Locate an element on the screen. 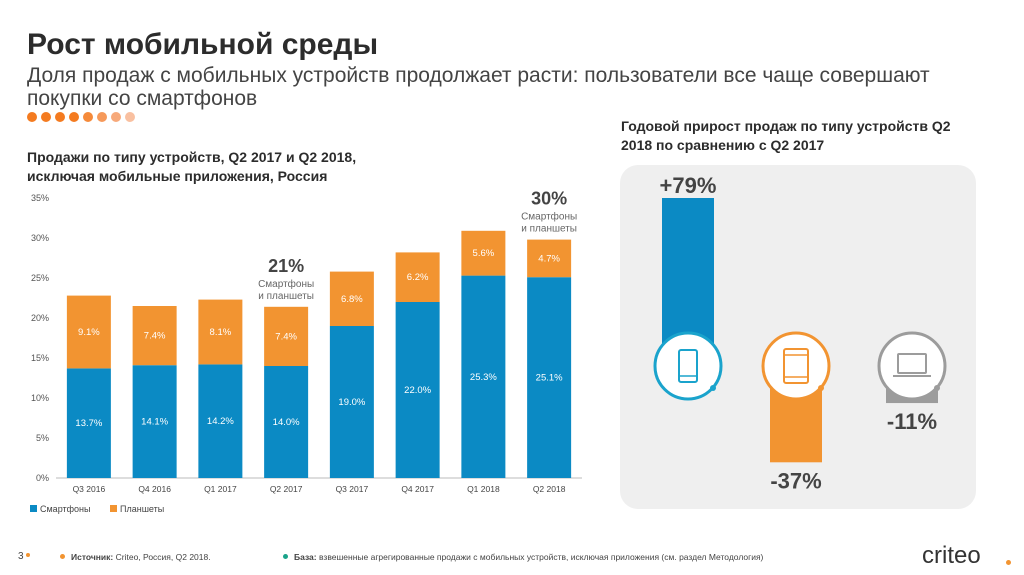 This screenshot has height=575, width=1024. x-tick-label: Q2 2018 is located at coordinates (549, 489).